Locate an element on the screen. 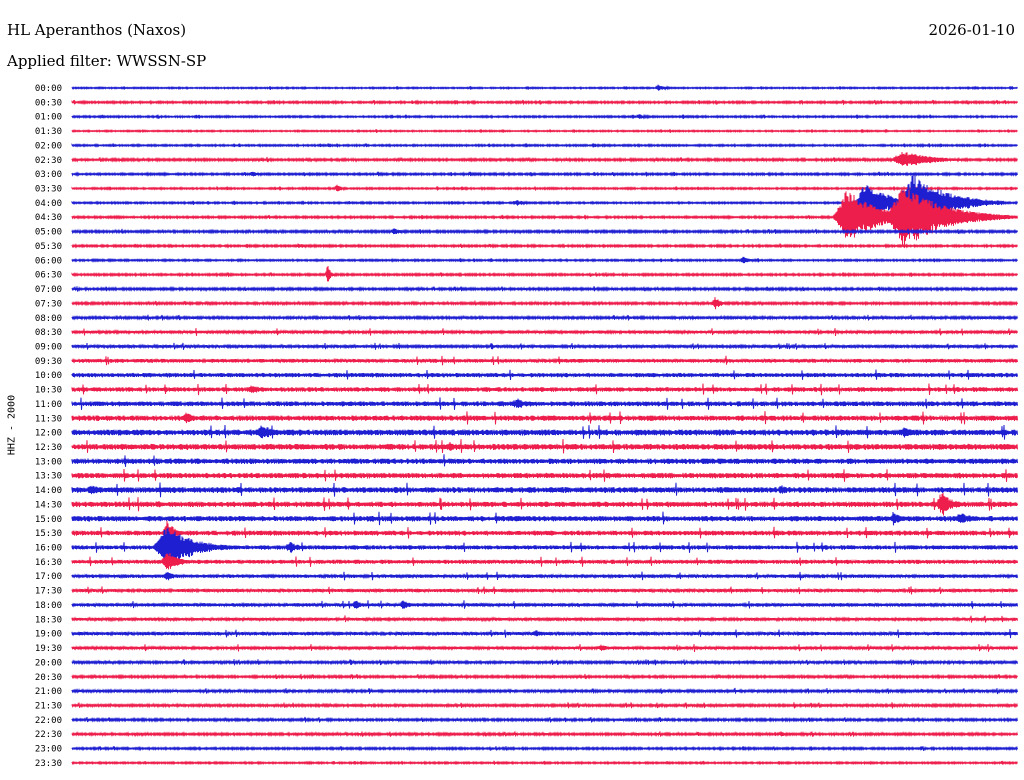  time-tick-label: 23:30 is located at coordinates (48, 764).